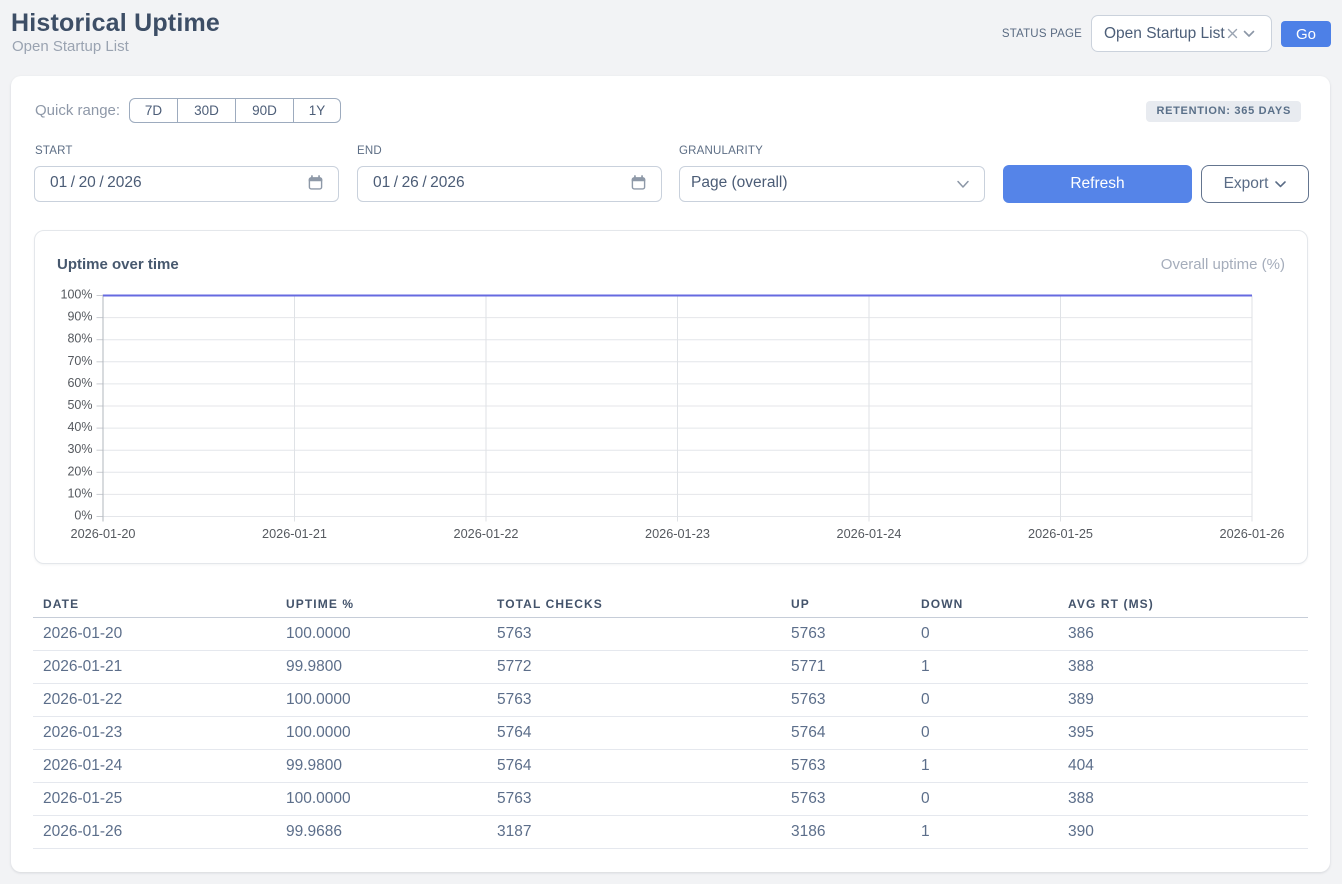  What do you see at coordinates (869, 534) in the screenshot?
I see `svg-text: 2026-01-24` at bounding box center [869, 534].